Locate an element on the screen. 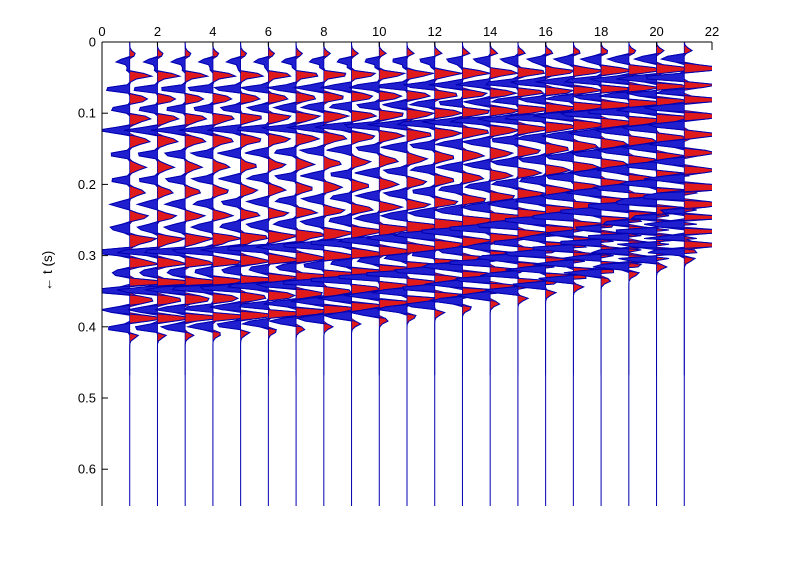  x-tick-label-0: 0 is located at coordinates (101, 31).